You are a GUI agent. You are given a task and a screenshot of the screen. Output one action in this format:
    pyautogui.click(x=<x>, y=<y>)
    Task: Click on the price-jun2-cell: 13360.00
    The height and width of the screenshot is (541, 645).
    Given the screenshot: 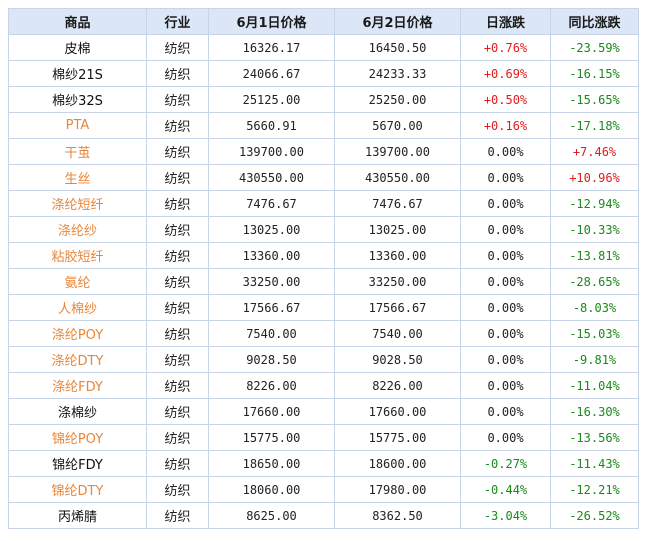 What is the action you would take?
    pyautogui.click(x=397, y=255)
    